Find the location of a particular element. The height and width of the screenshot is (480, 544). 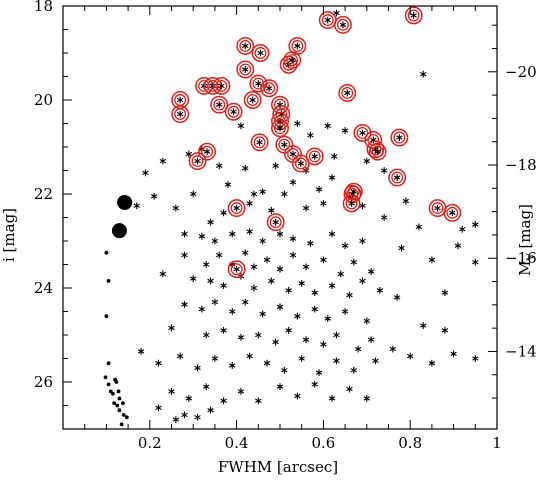

big-dot-point is located at coordinates (125, 202).